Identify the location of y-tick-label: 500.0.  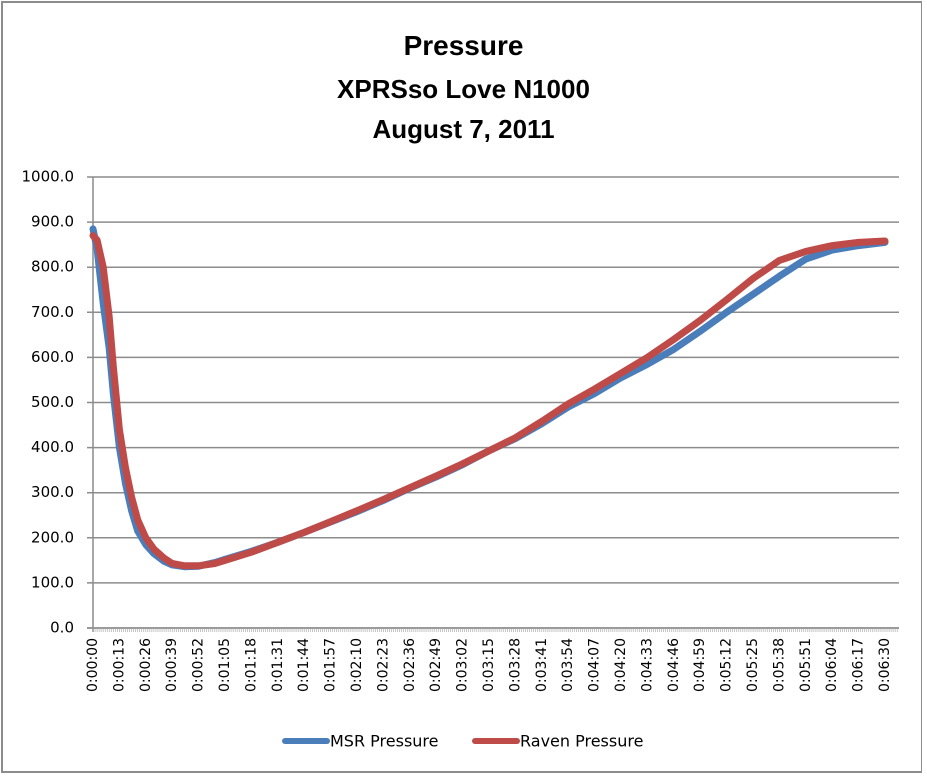
(52, 402).